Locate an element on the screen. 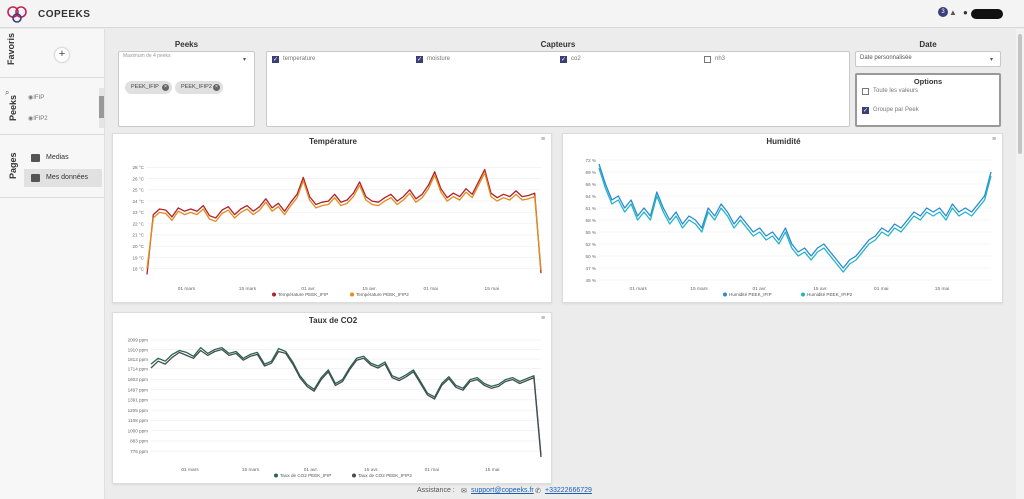 Image resolution: width=1024 pixels, height=499 pixels. user-name-redacted is located at coordinates (987, 14).